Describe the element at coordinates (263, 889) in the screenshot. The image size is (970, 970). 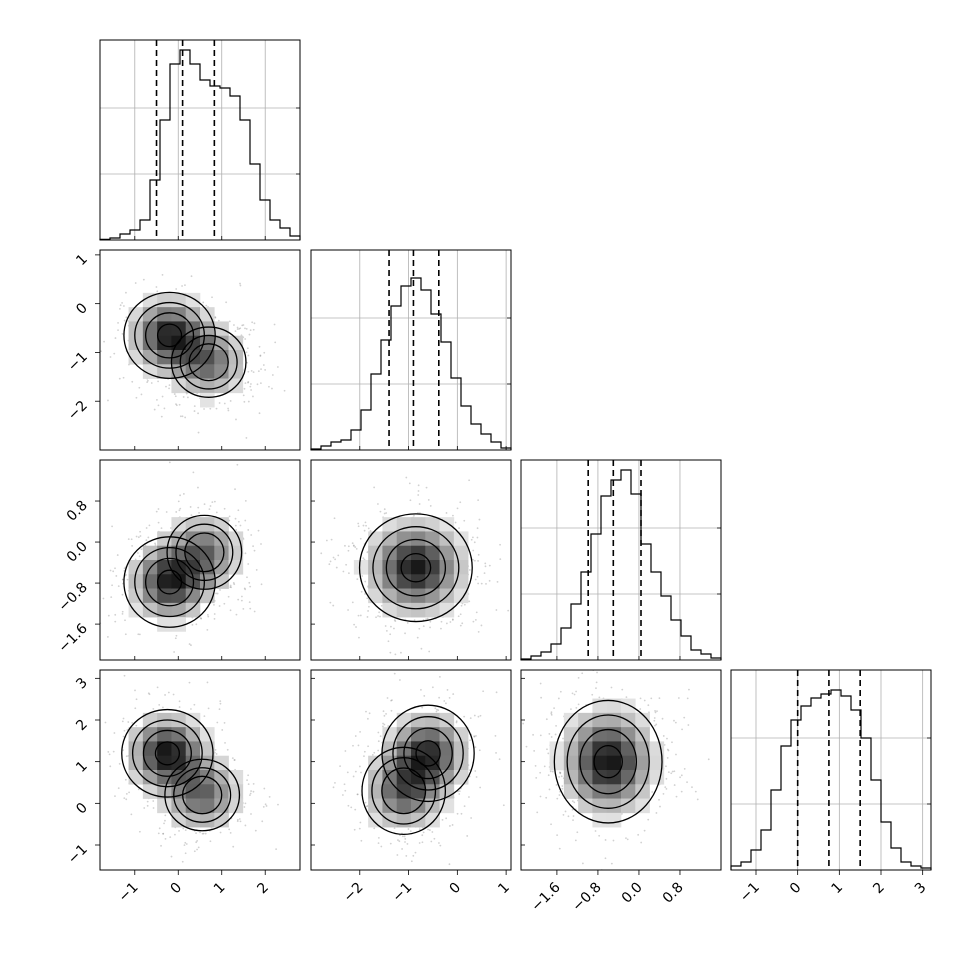
I see `x-tick-label: 2` at that location.